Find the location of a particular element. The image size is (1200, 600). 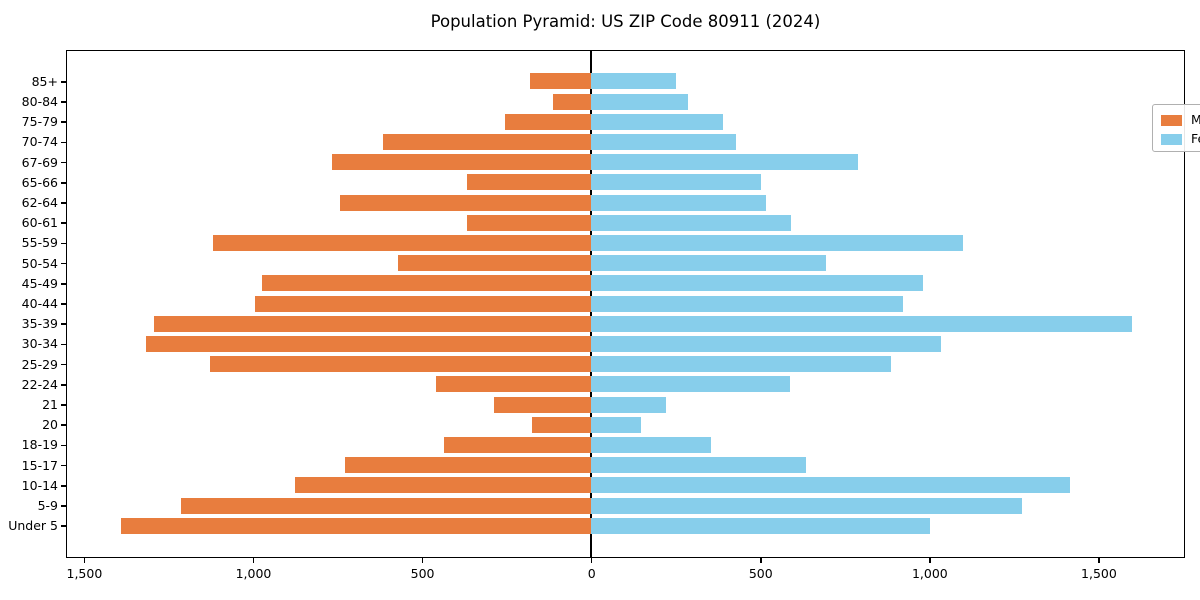

y-tick-label: 10-14 is located at coordinates (39, 485).